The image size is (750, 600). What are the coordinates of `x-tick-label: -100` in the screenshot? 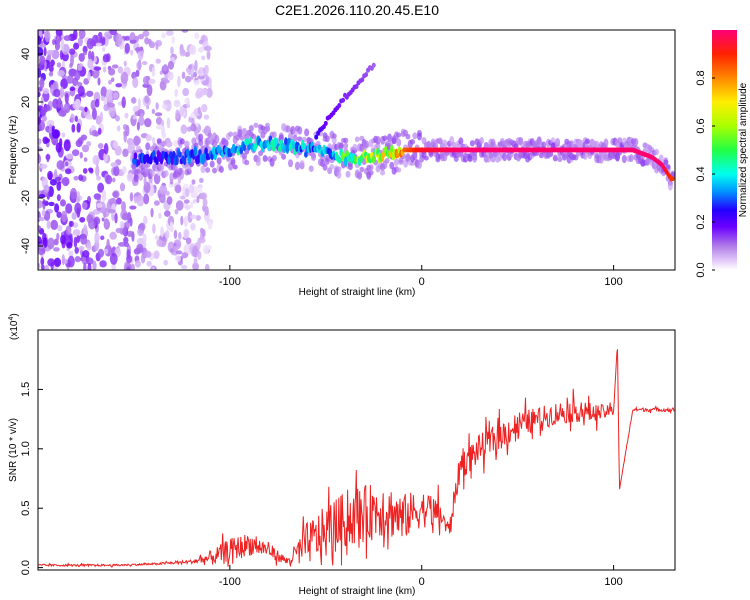 It's located at (230, 282).